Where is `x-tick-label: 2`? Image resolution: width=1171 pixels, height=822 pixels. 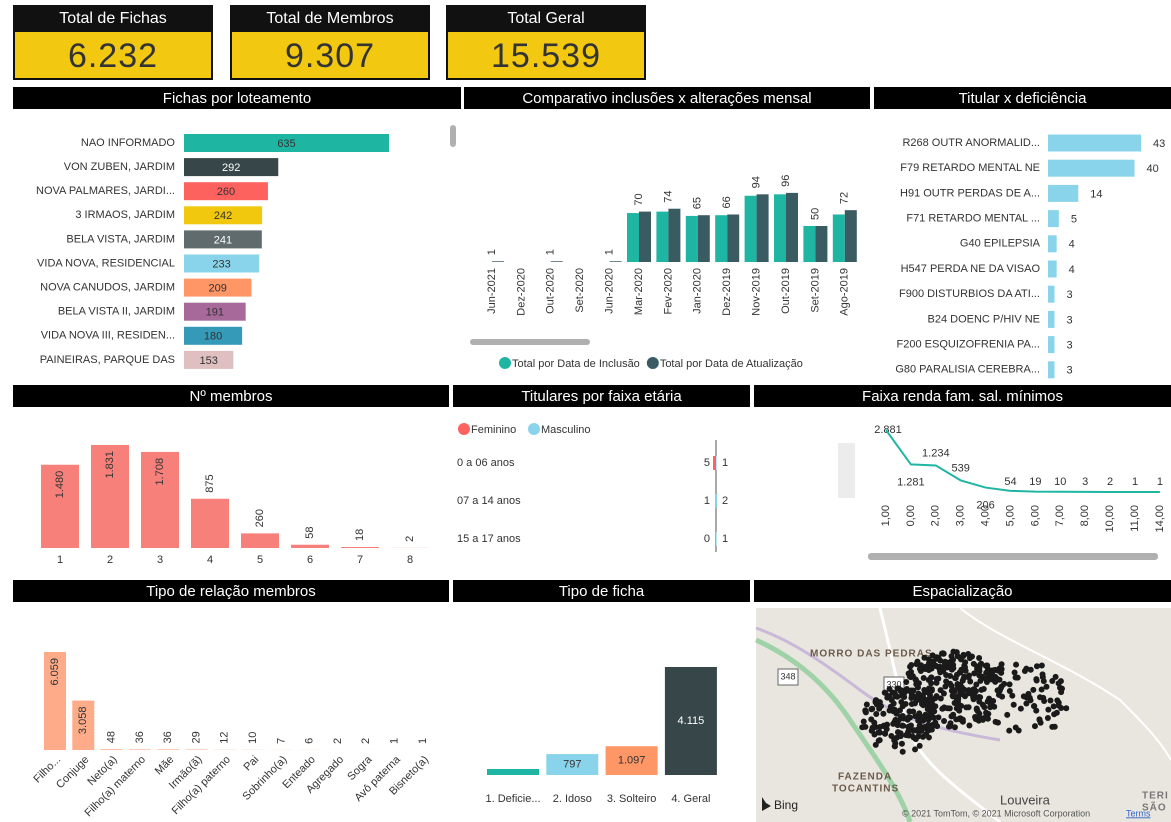
x-tick-label: 2 is located at coordinates (110, 560).